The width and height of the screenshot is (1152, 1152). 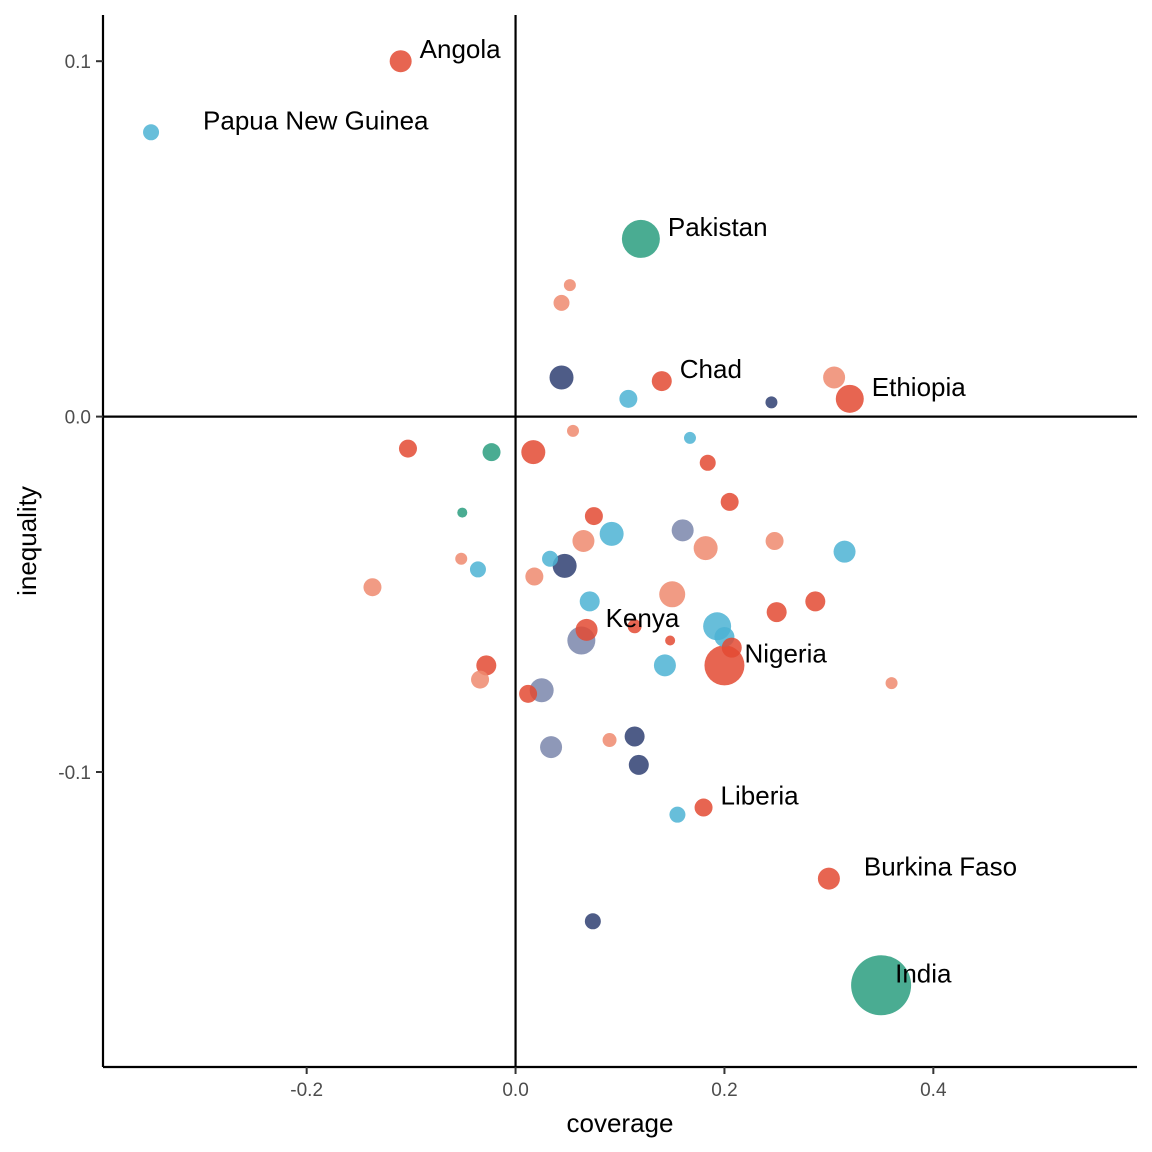 I want to click on point-india, so click(x=881, y=985).